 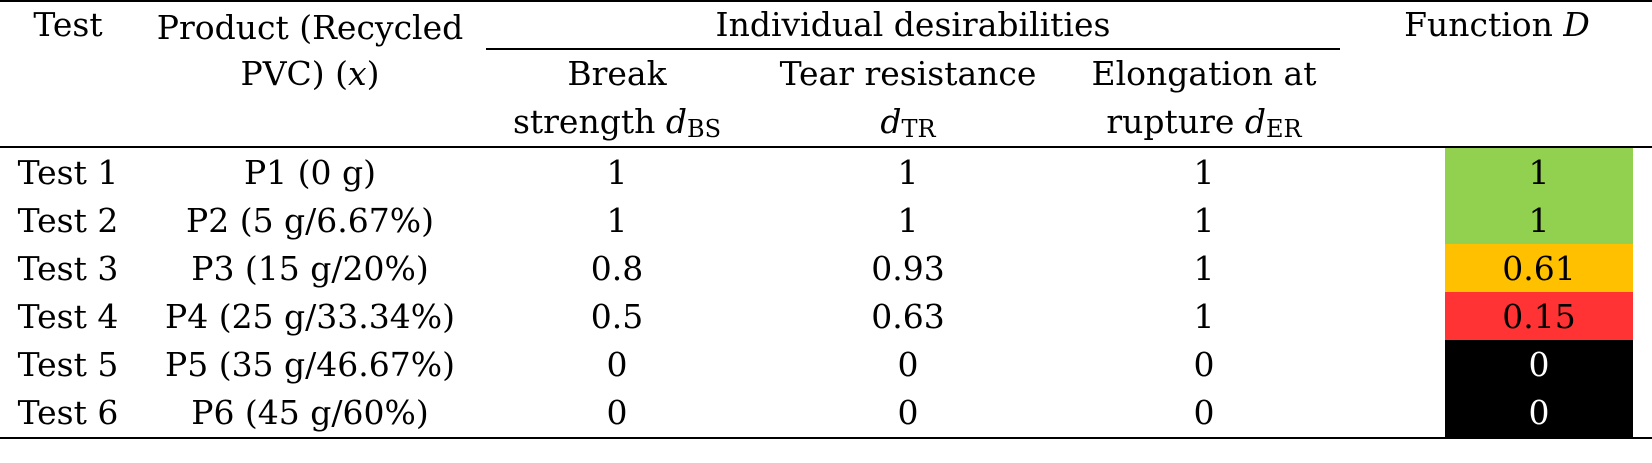 I want to click on cell-function-d: 0.15, so click(x=1539, y=316).